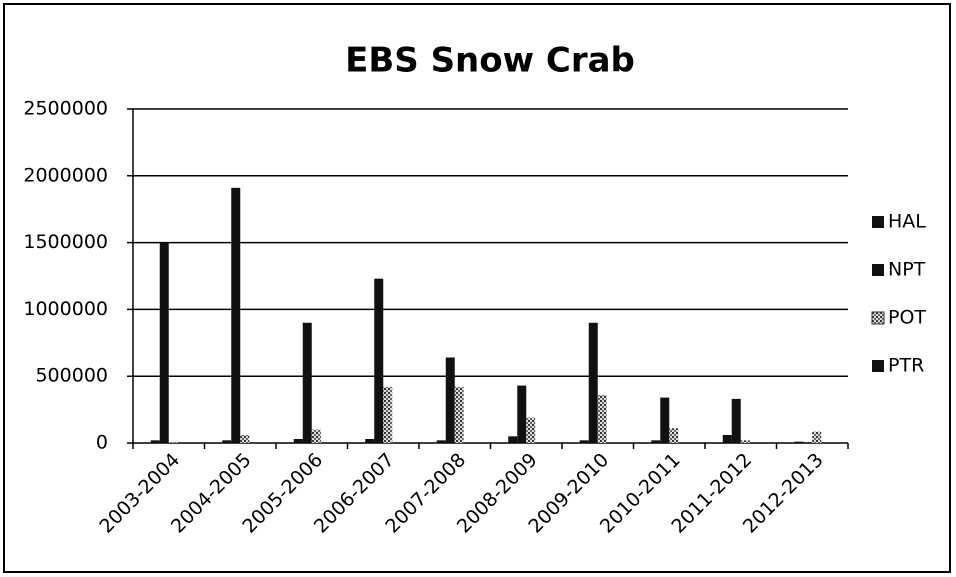  I want to click on y-tick-label: 2500000, so click(65, 109).